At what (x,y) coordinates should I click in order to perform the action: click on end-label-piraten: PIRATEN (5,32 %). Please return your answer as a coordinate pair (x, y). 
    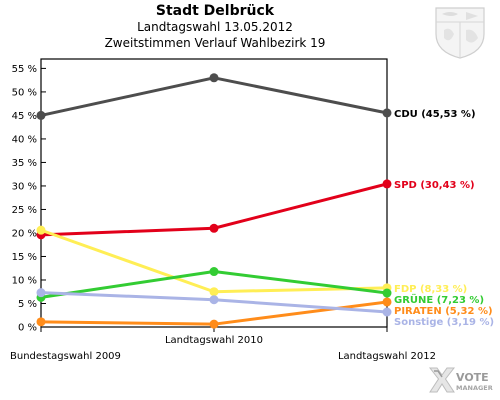
    Looking at the image, I should click on (443, 311).